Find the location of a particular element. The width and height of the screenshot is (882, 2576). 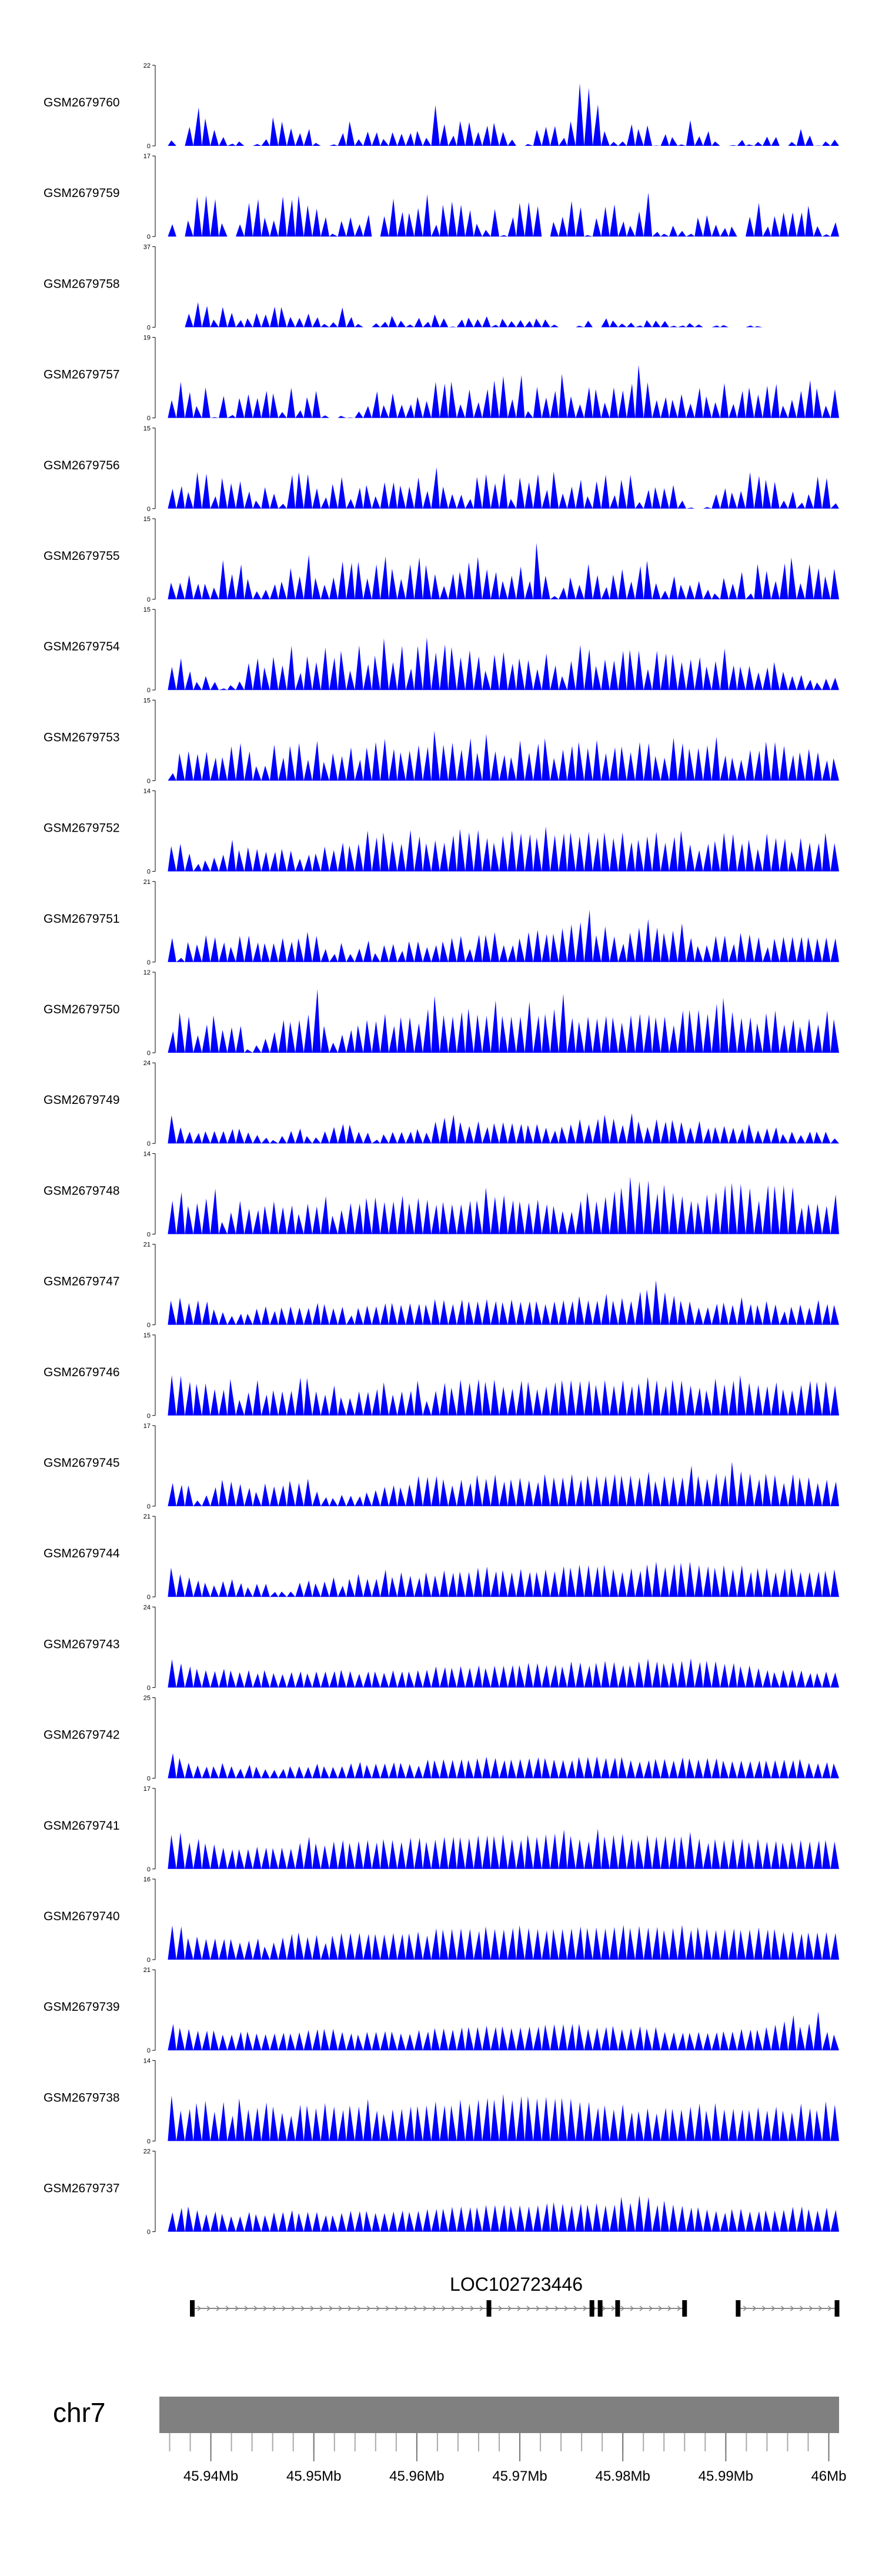

track-label: GSM2679756 is located at coordinates (82, 465).